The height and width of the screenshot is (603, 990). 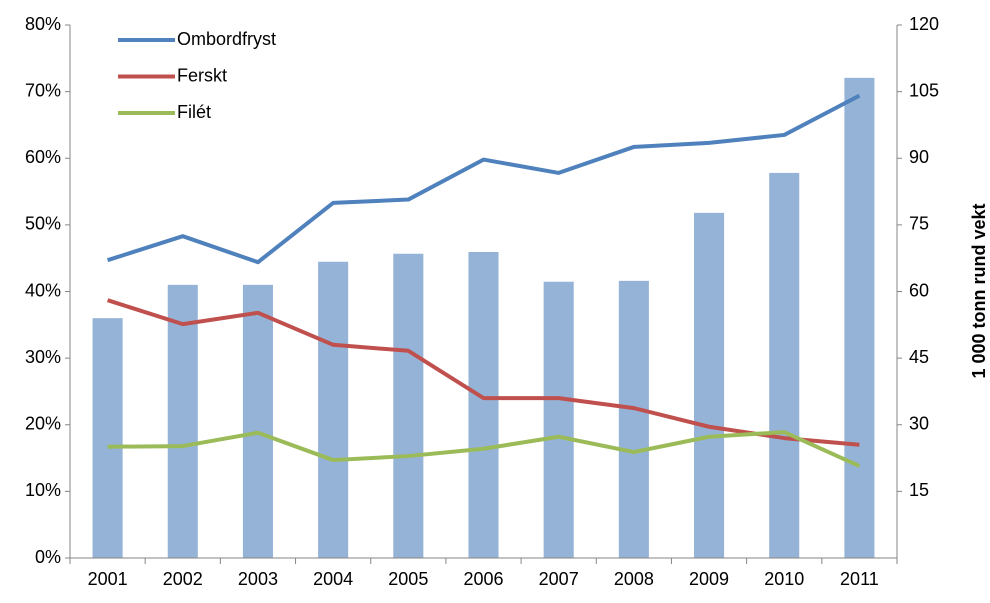 I want to click on legend-label: Ombordfryst, so click(x=226, y=39).